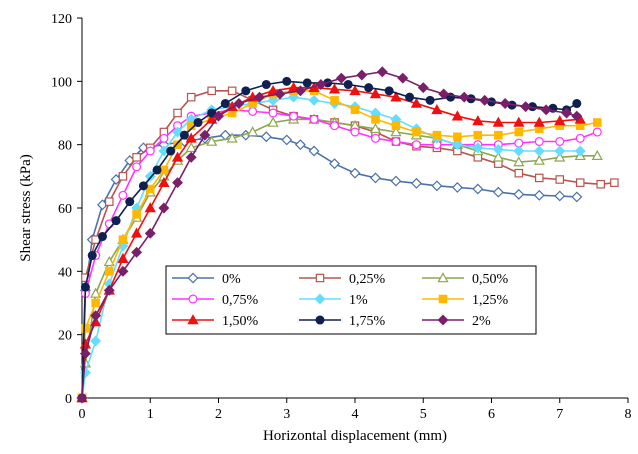 This screenshot has height=454, width=638. I want to click on legend-item: 0,75%, so click(215, 300).